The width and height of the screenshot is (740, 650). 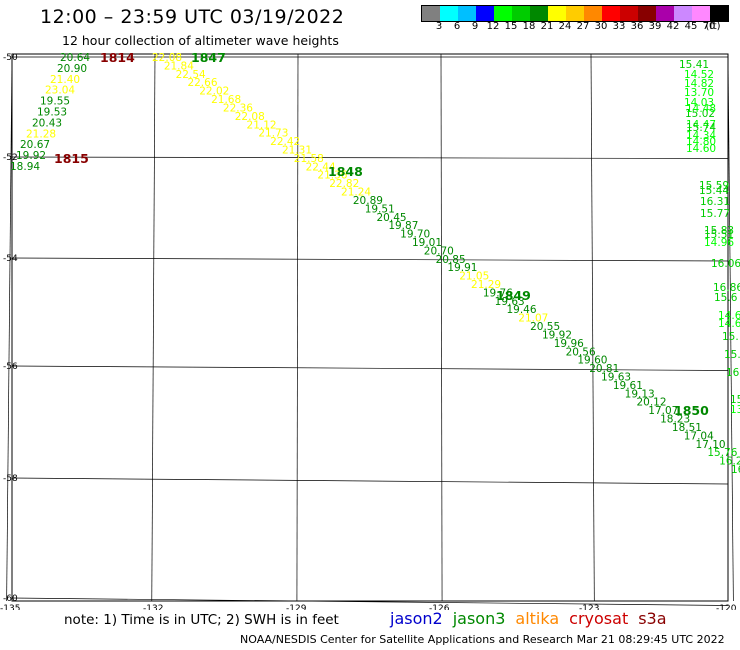 What do you see at coordinates (479, 618) in the screenshot?
I see `legend-jason3: jason3` at bounding box center [479, 618].